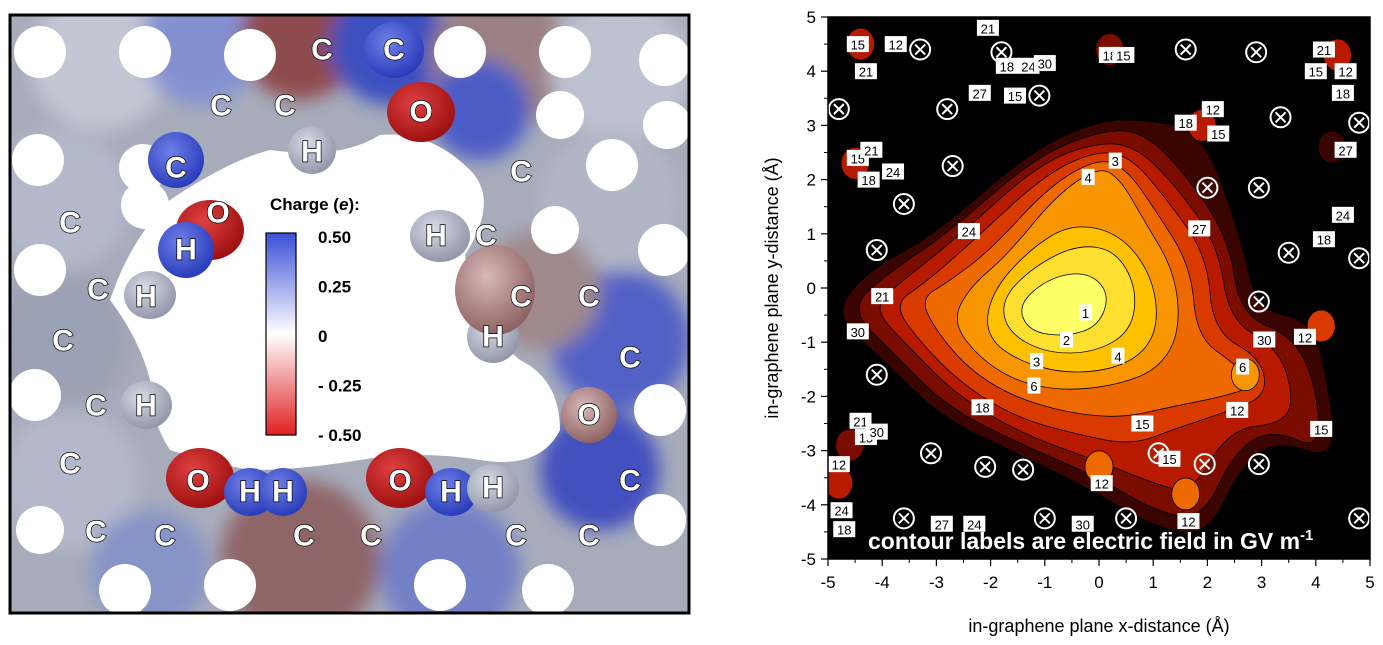 The image size is (1383, 645). Describe the element at coordinates (808, 451) in the screenshot. I see `y-tick-label: -3` at that location.